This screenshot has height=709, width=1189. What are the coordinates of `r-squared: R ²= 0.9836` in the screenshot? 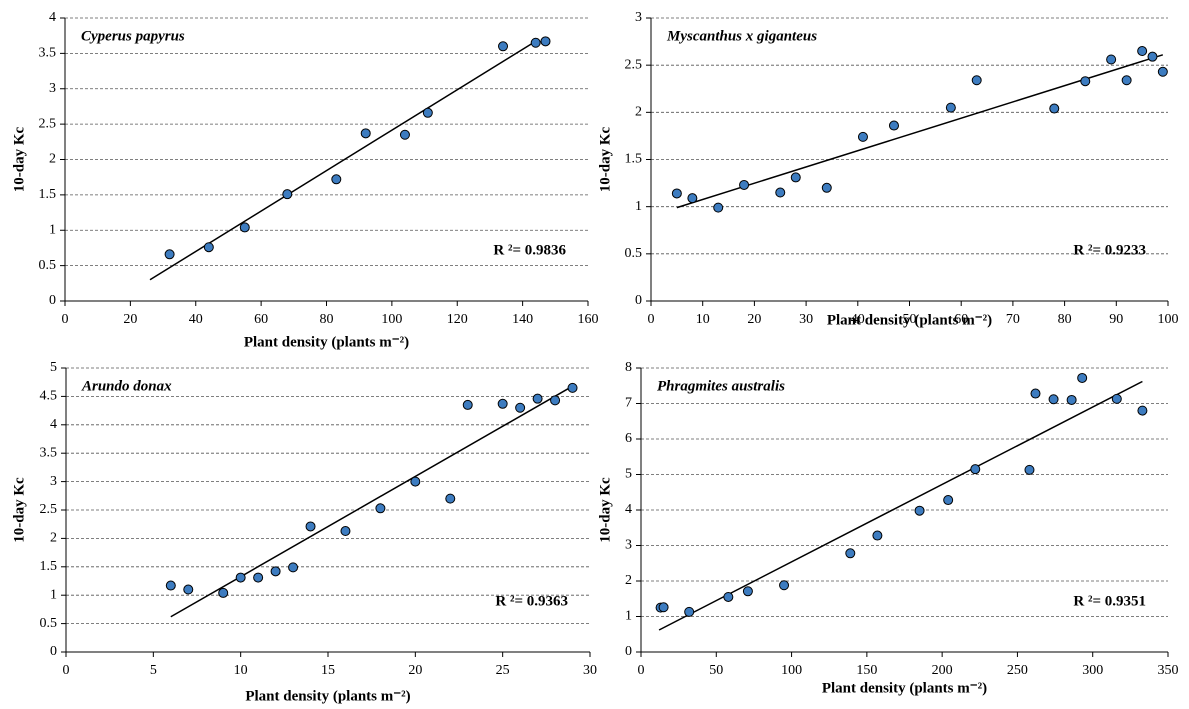 It's located at (529, 250).